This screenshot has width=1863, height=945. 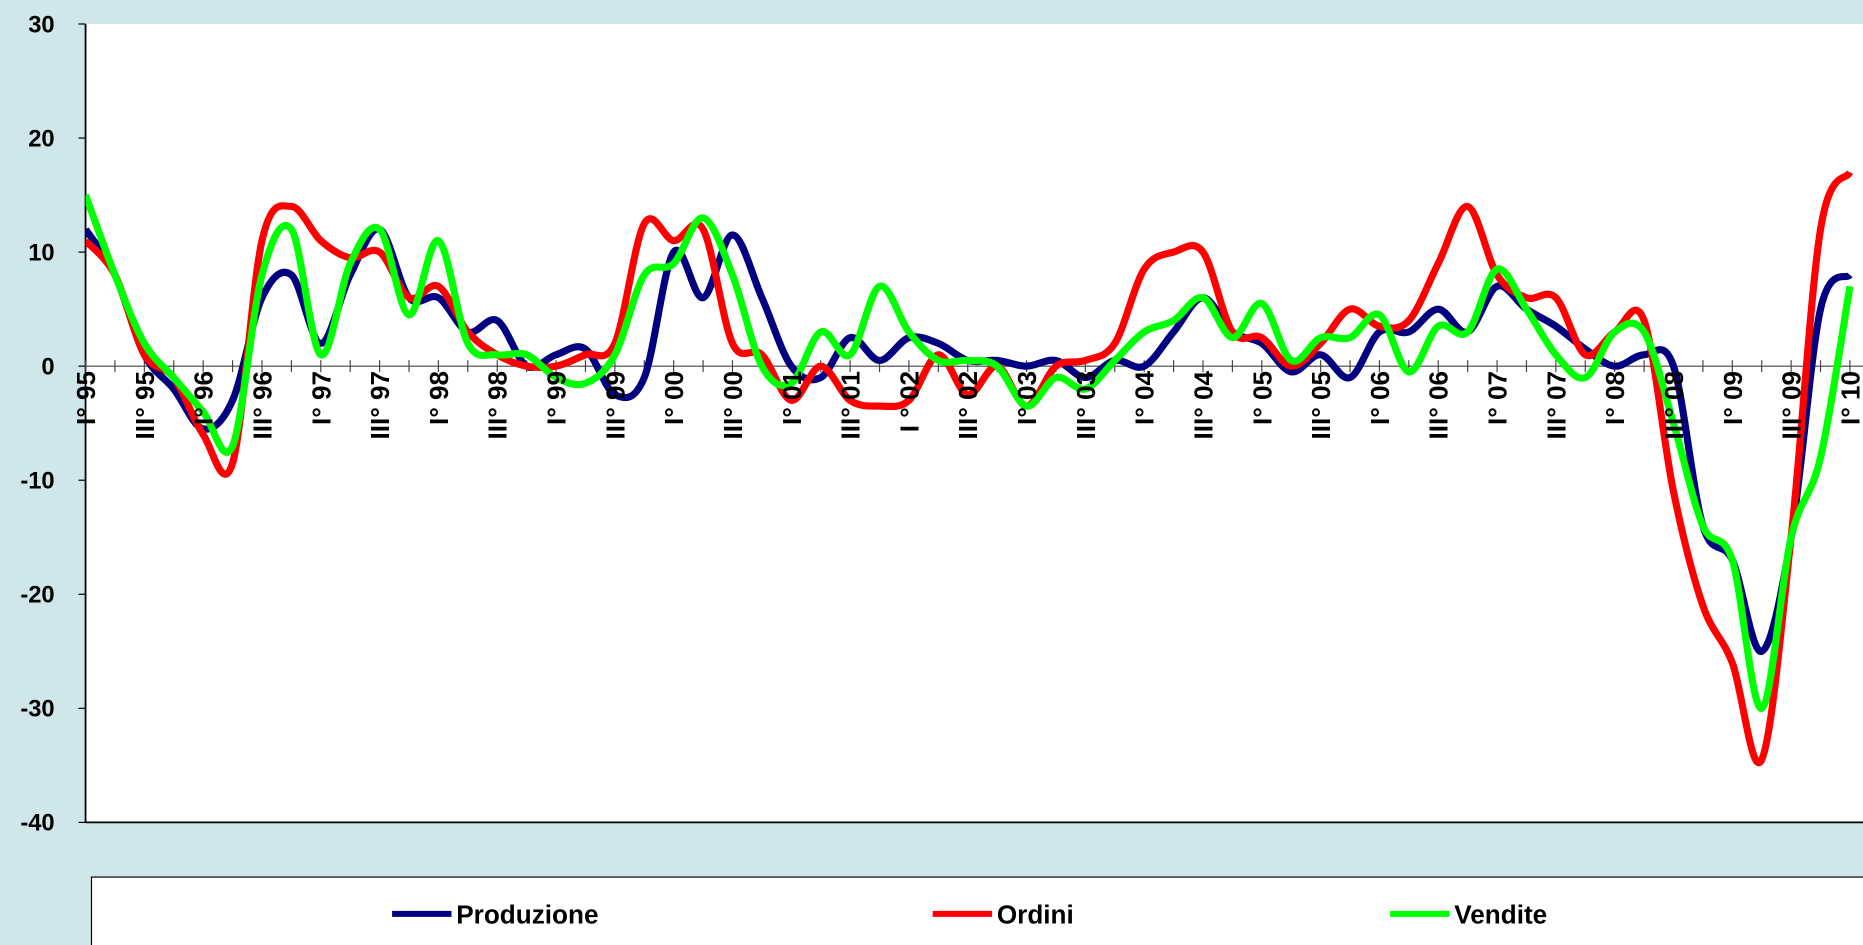 I want to click on y-tick-label: -30, so click(x=37, y=709).